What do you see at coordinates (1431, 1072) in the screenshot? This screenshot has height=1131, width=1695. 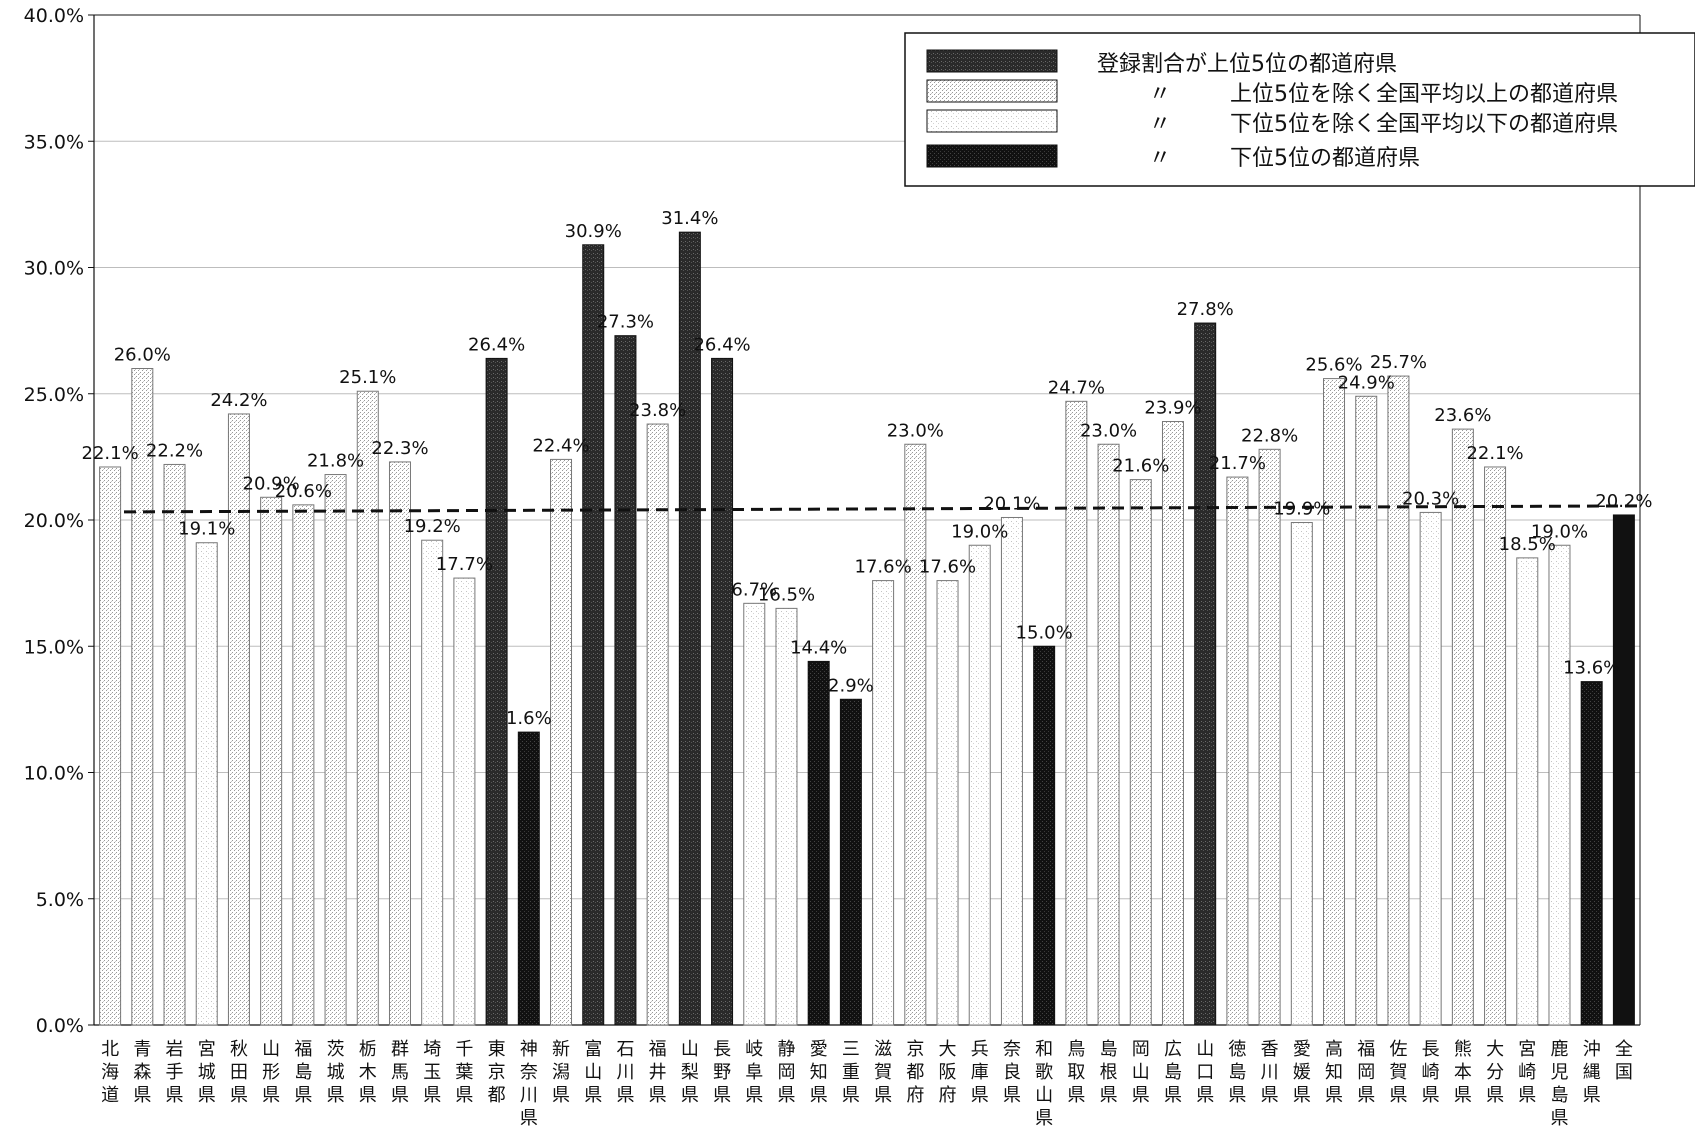 I see `x-category-char: 崎` at bounding box center [1431, 1072].